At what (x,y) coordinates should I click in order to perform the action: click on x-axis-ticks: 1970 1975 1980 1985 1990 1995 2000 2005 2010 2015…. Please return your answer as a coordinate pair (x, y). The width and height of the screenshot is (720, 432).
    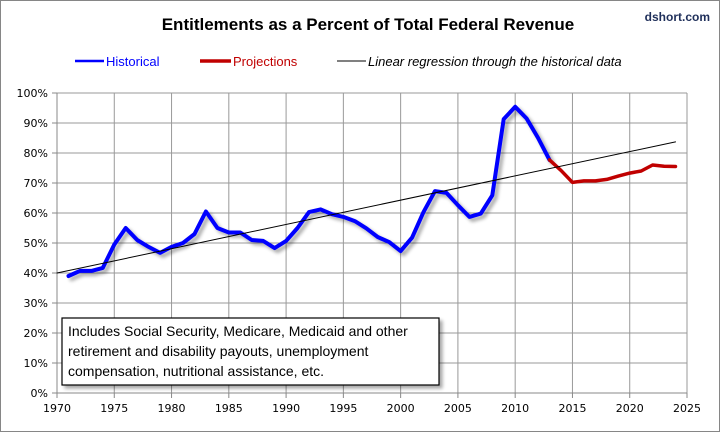
    Looking at the image, I should click on (372, 404).